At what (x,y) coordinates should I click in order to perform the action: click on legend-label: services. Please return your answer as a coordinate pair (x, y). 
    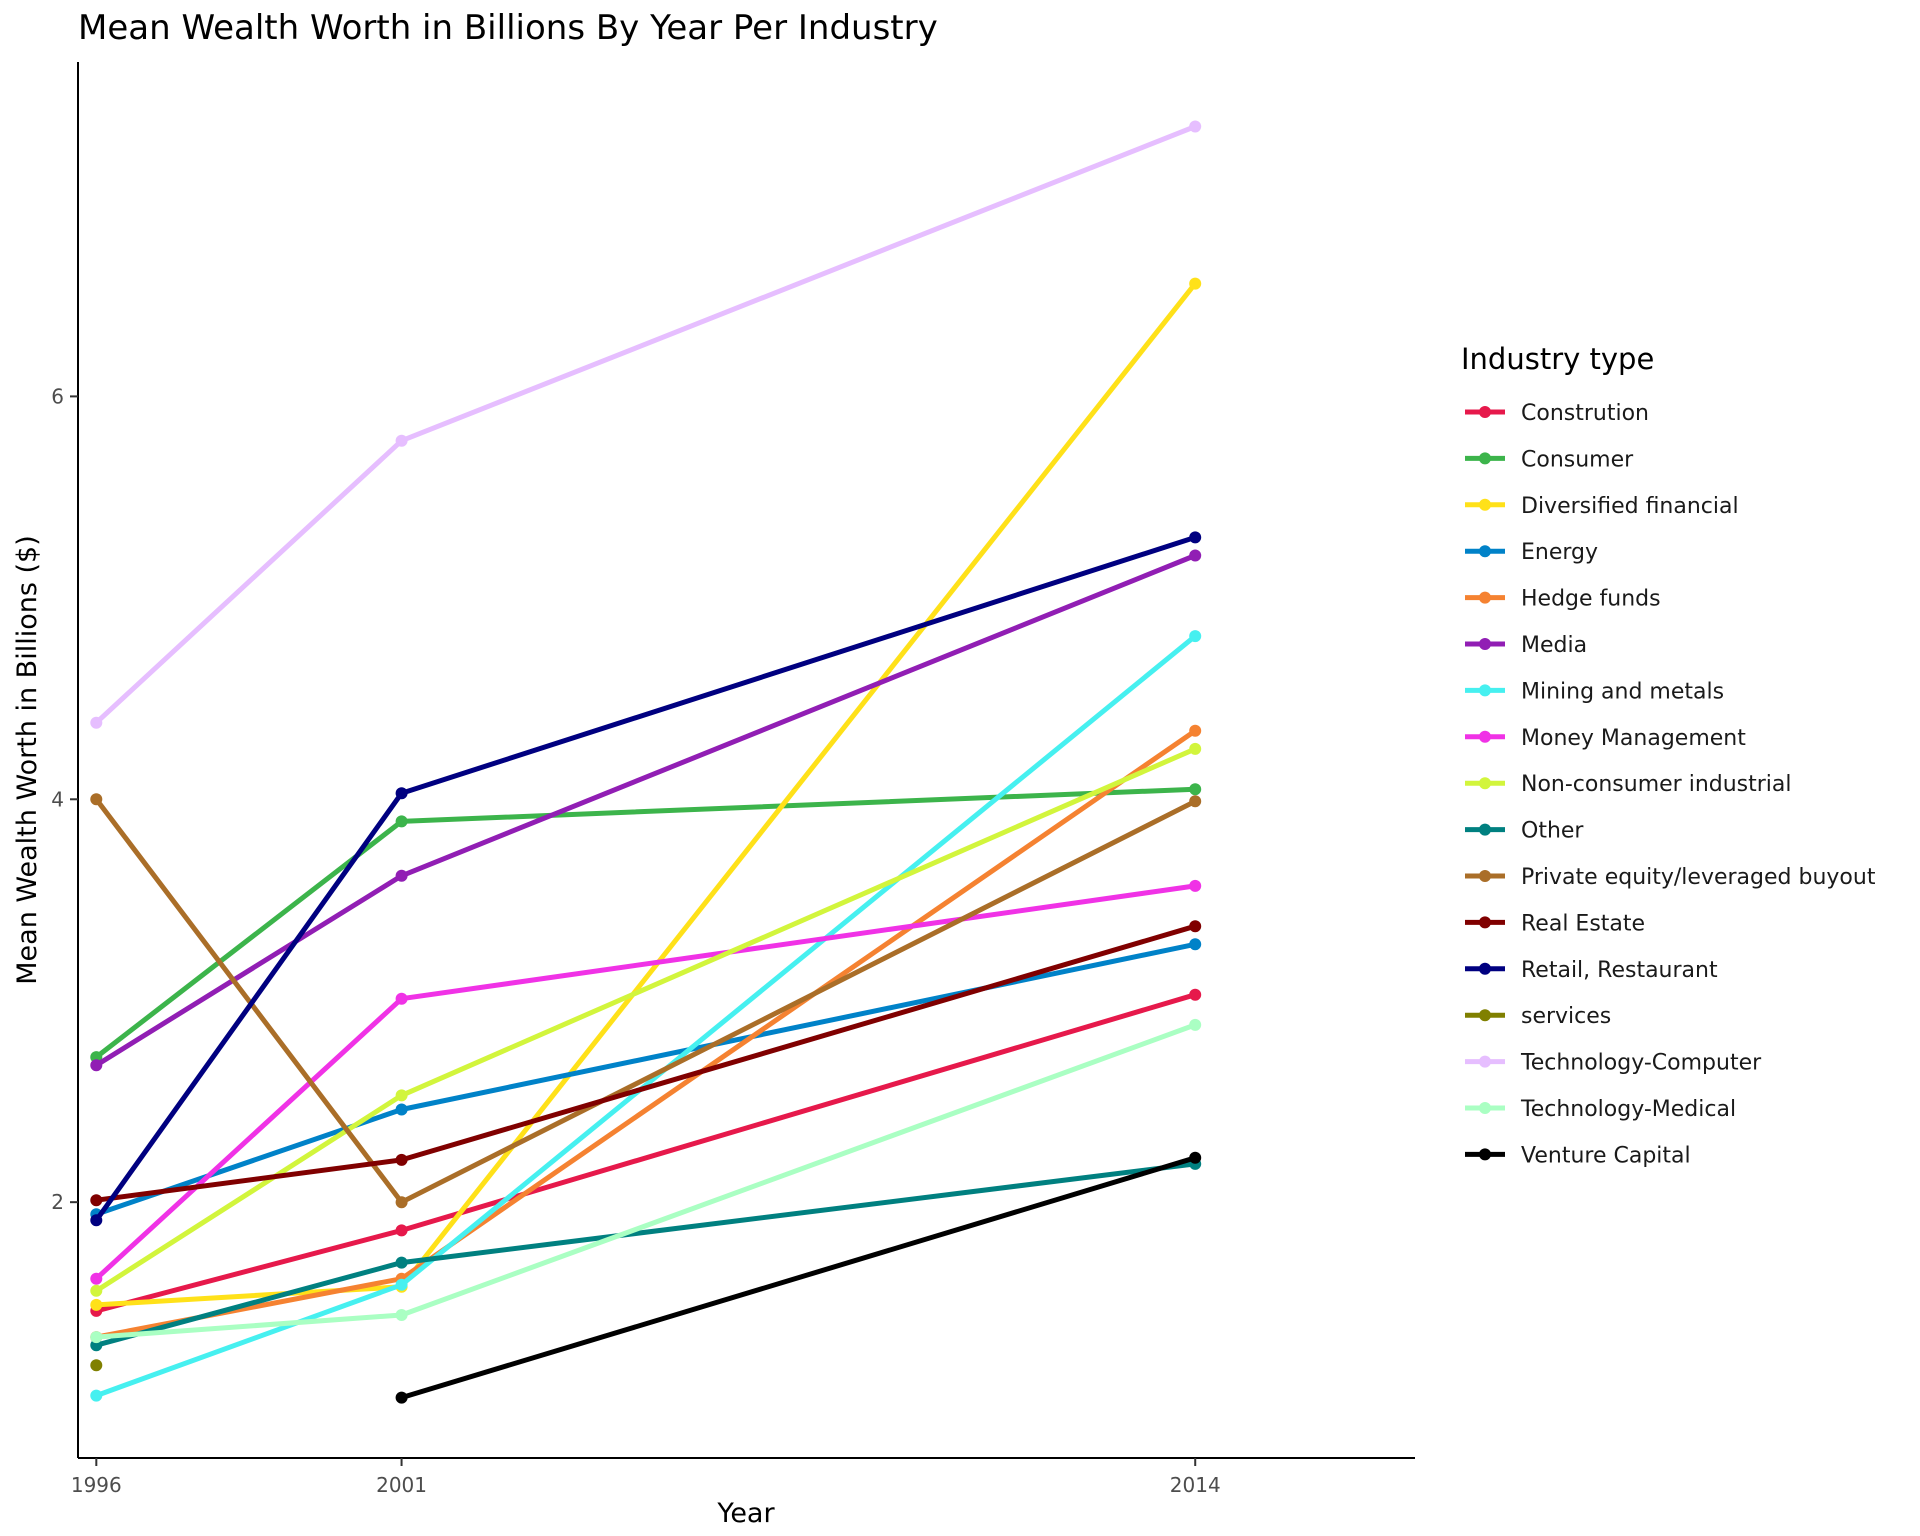
    Looking at the image, I should click on (1566, 1016).